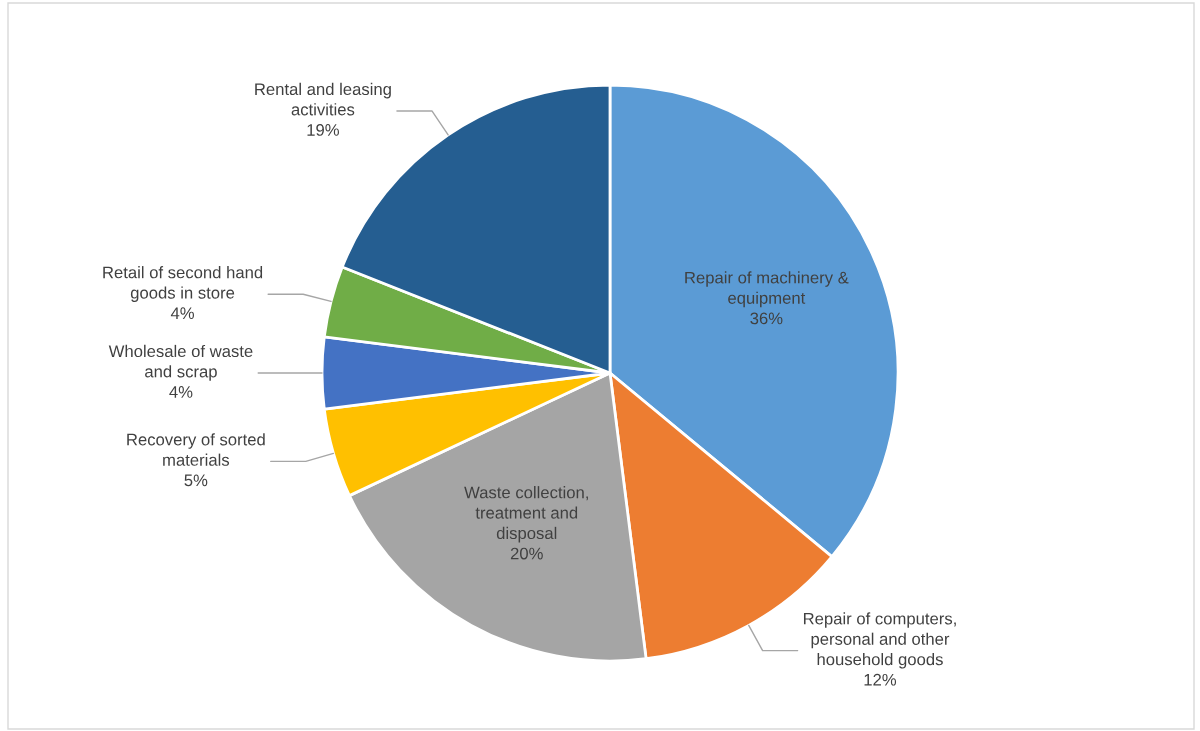 Image resolution: width=1200 pixels, height=731 pixels. What do you see at coordinates (879, 640) in the screenshot?
I see `slice-label: Repair of computers, personal and other household goods` at bounding box center [879, 640].